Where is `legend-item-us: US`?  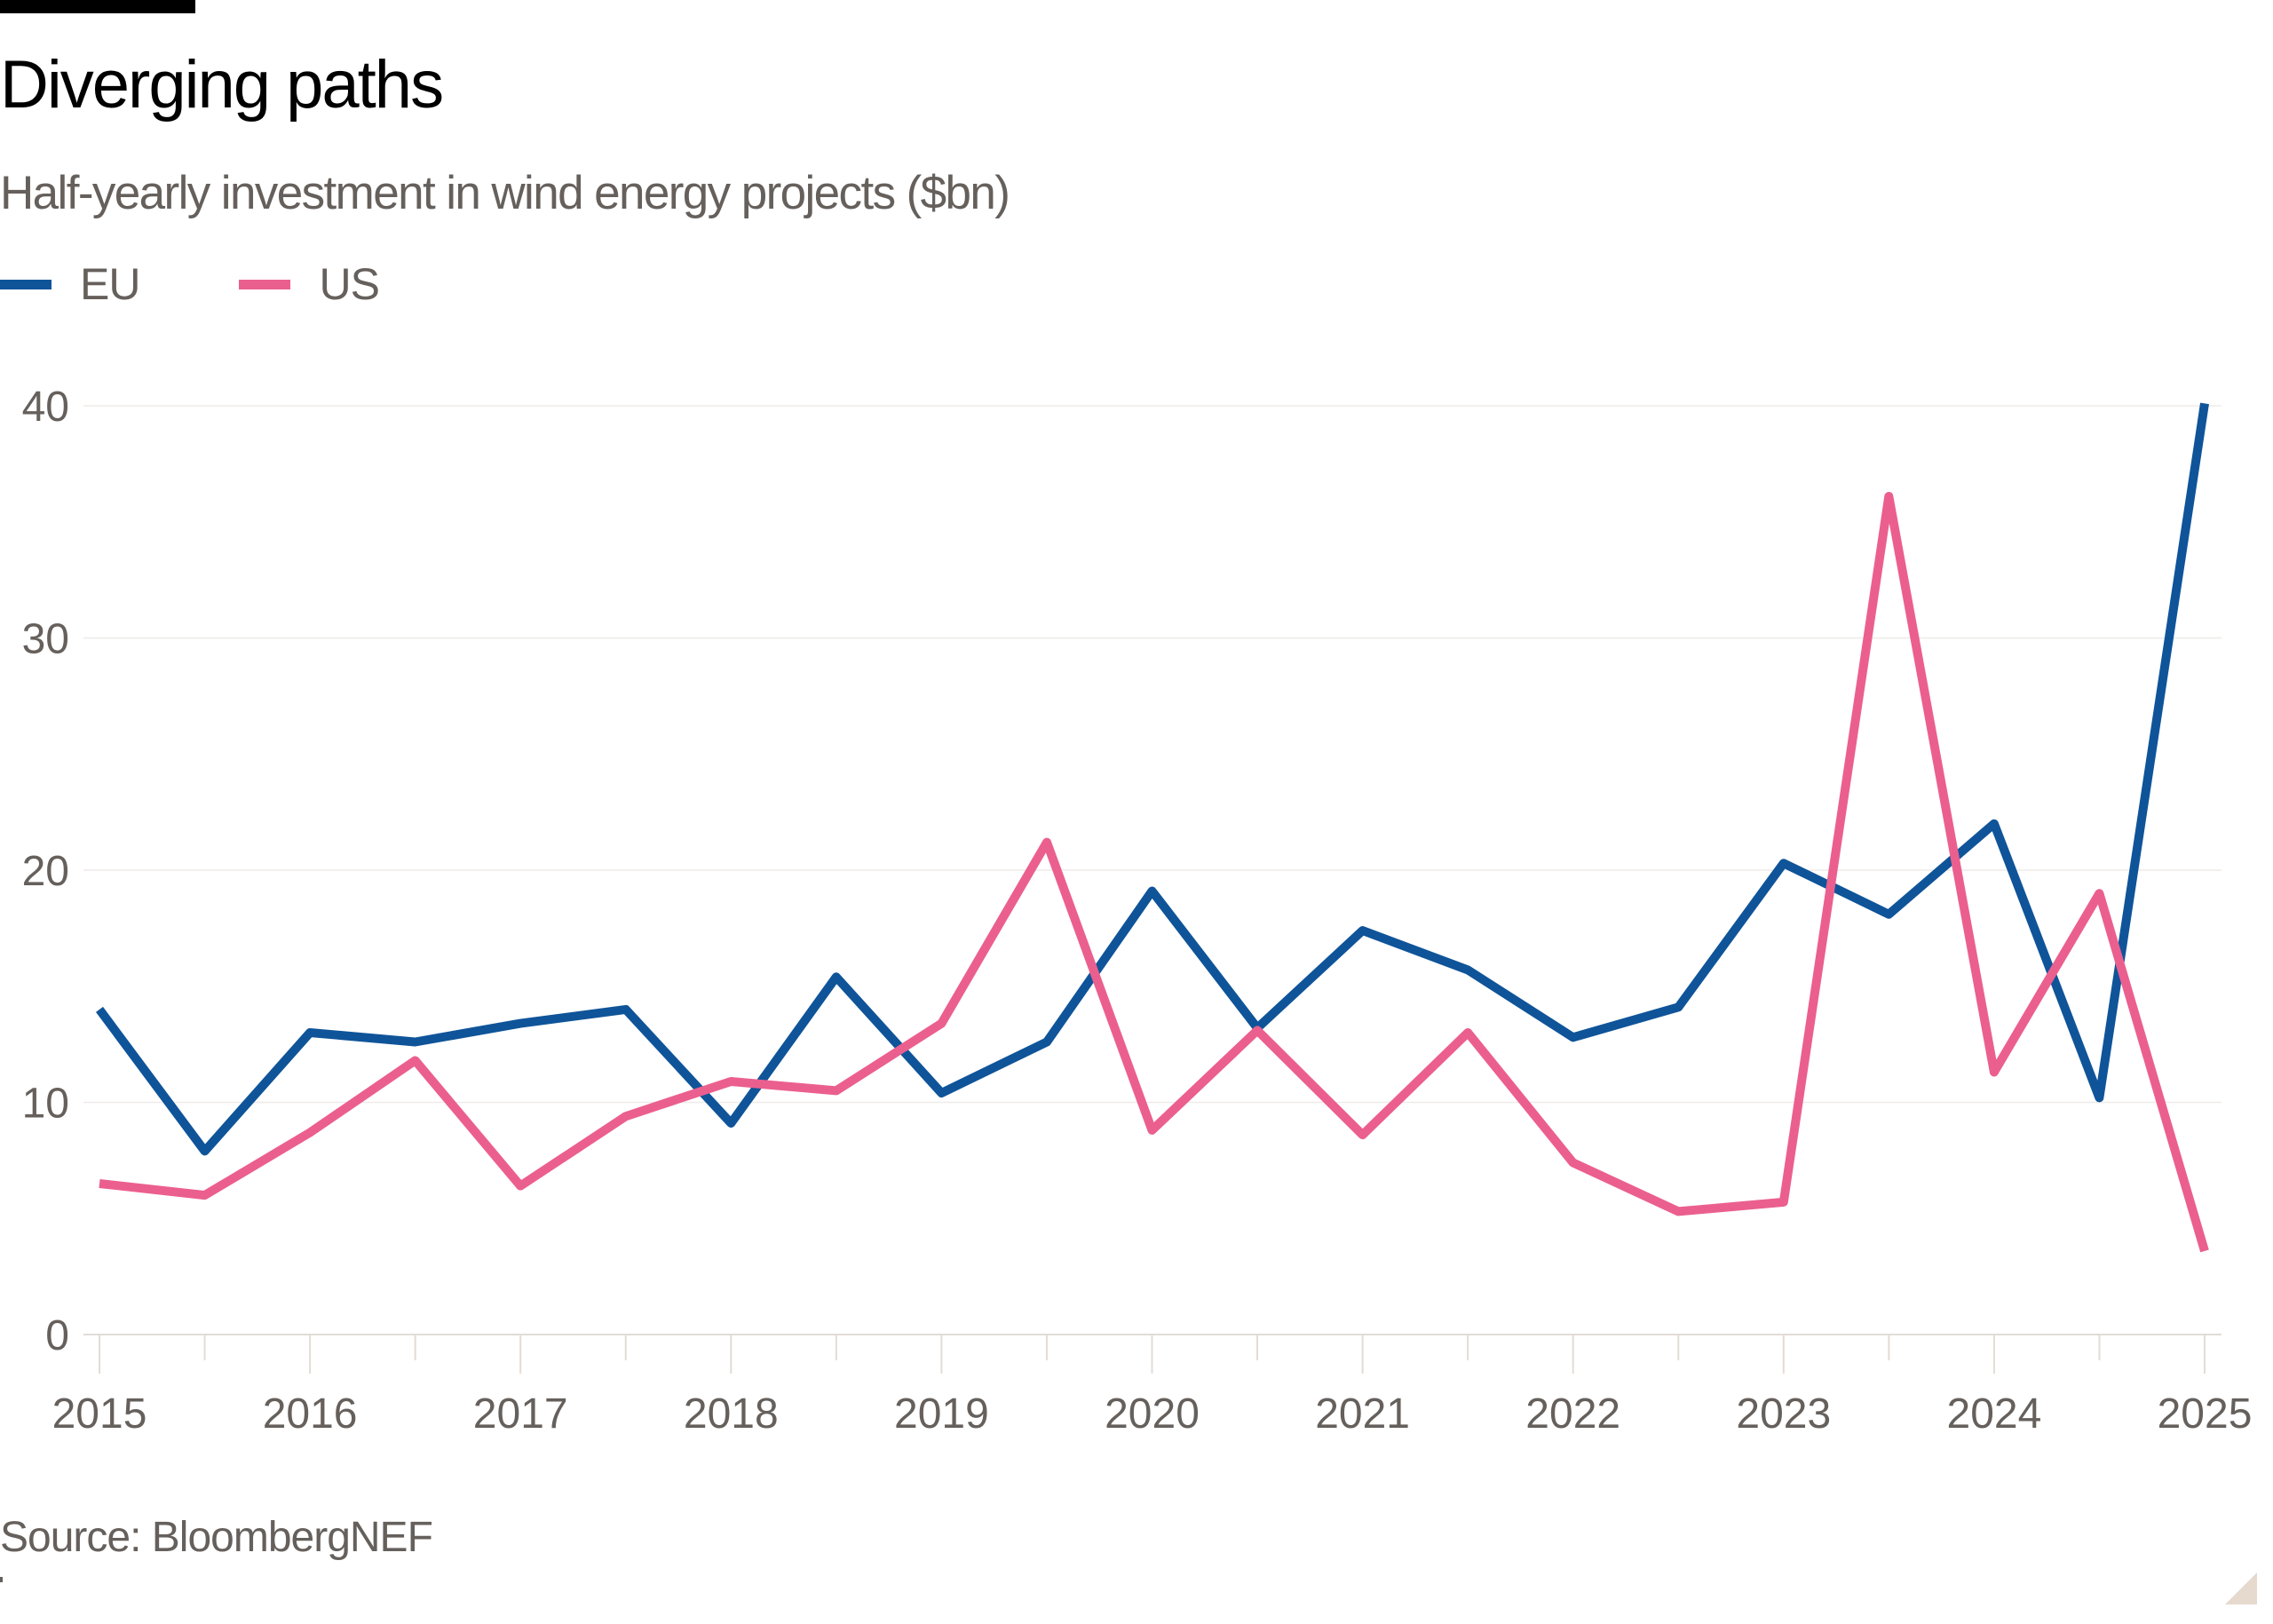 legend-item-us: US is located at coordinates (309, 284).